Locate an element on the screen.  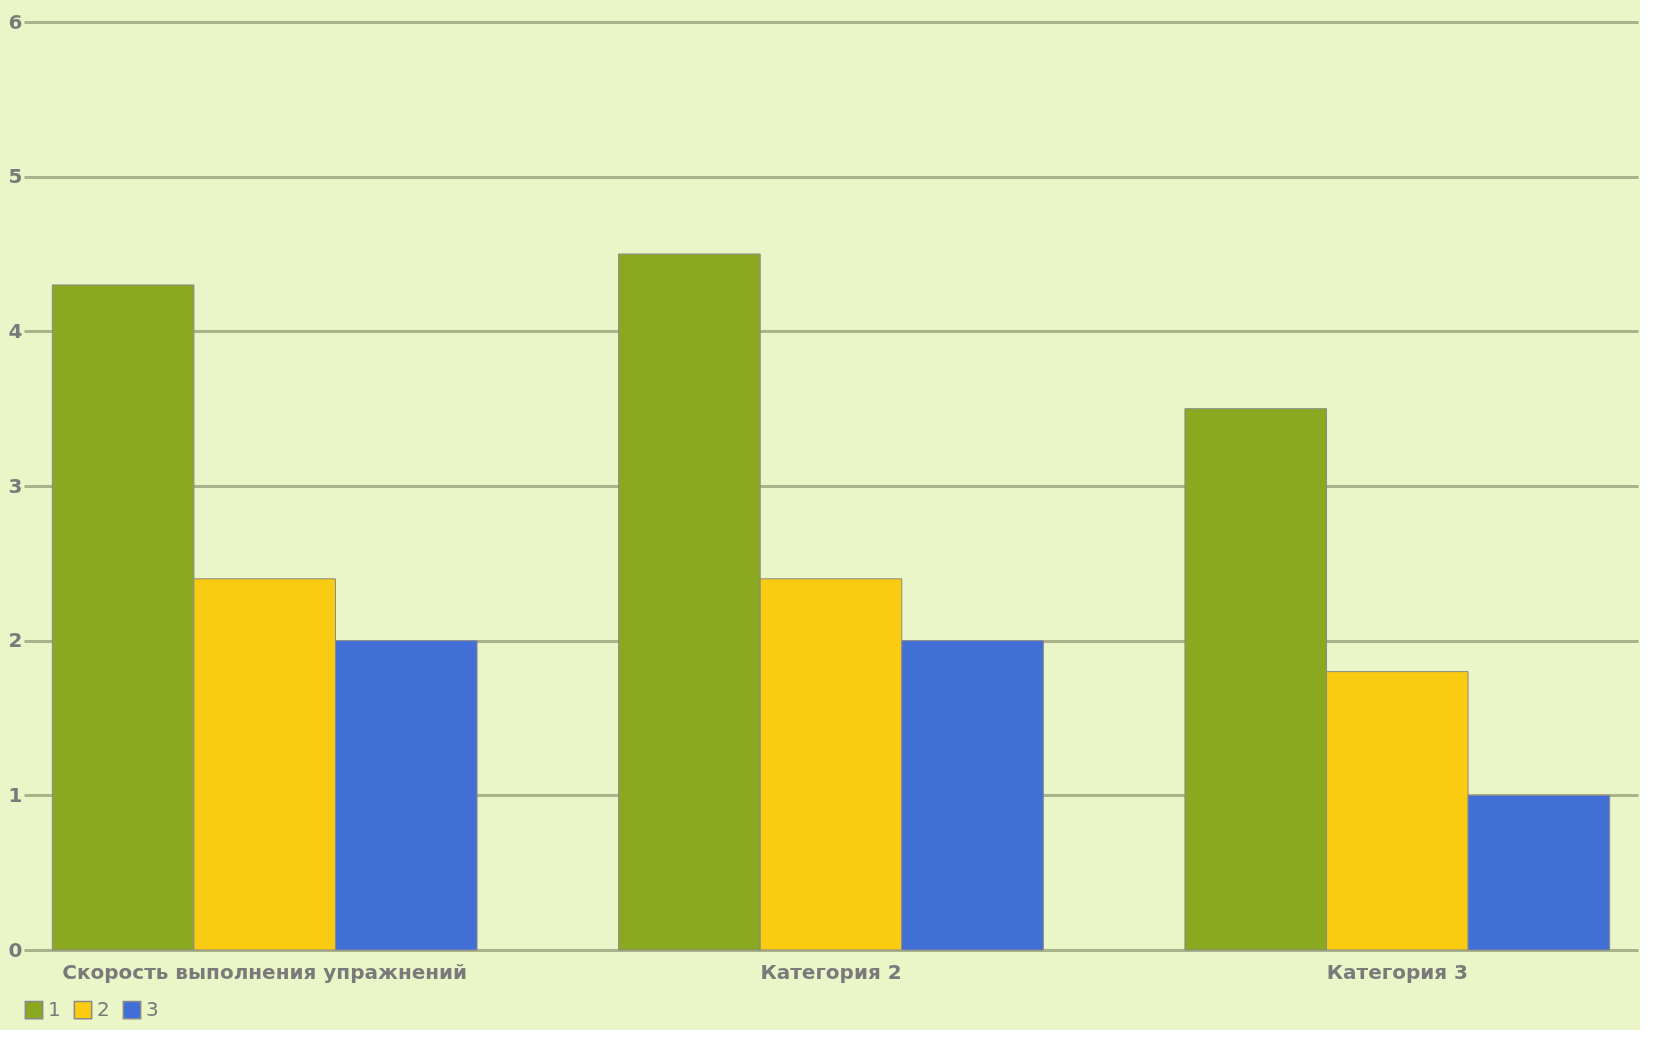
y-tick-label: 1 is located at coordinates (15, 794).